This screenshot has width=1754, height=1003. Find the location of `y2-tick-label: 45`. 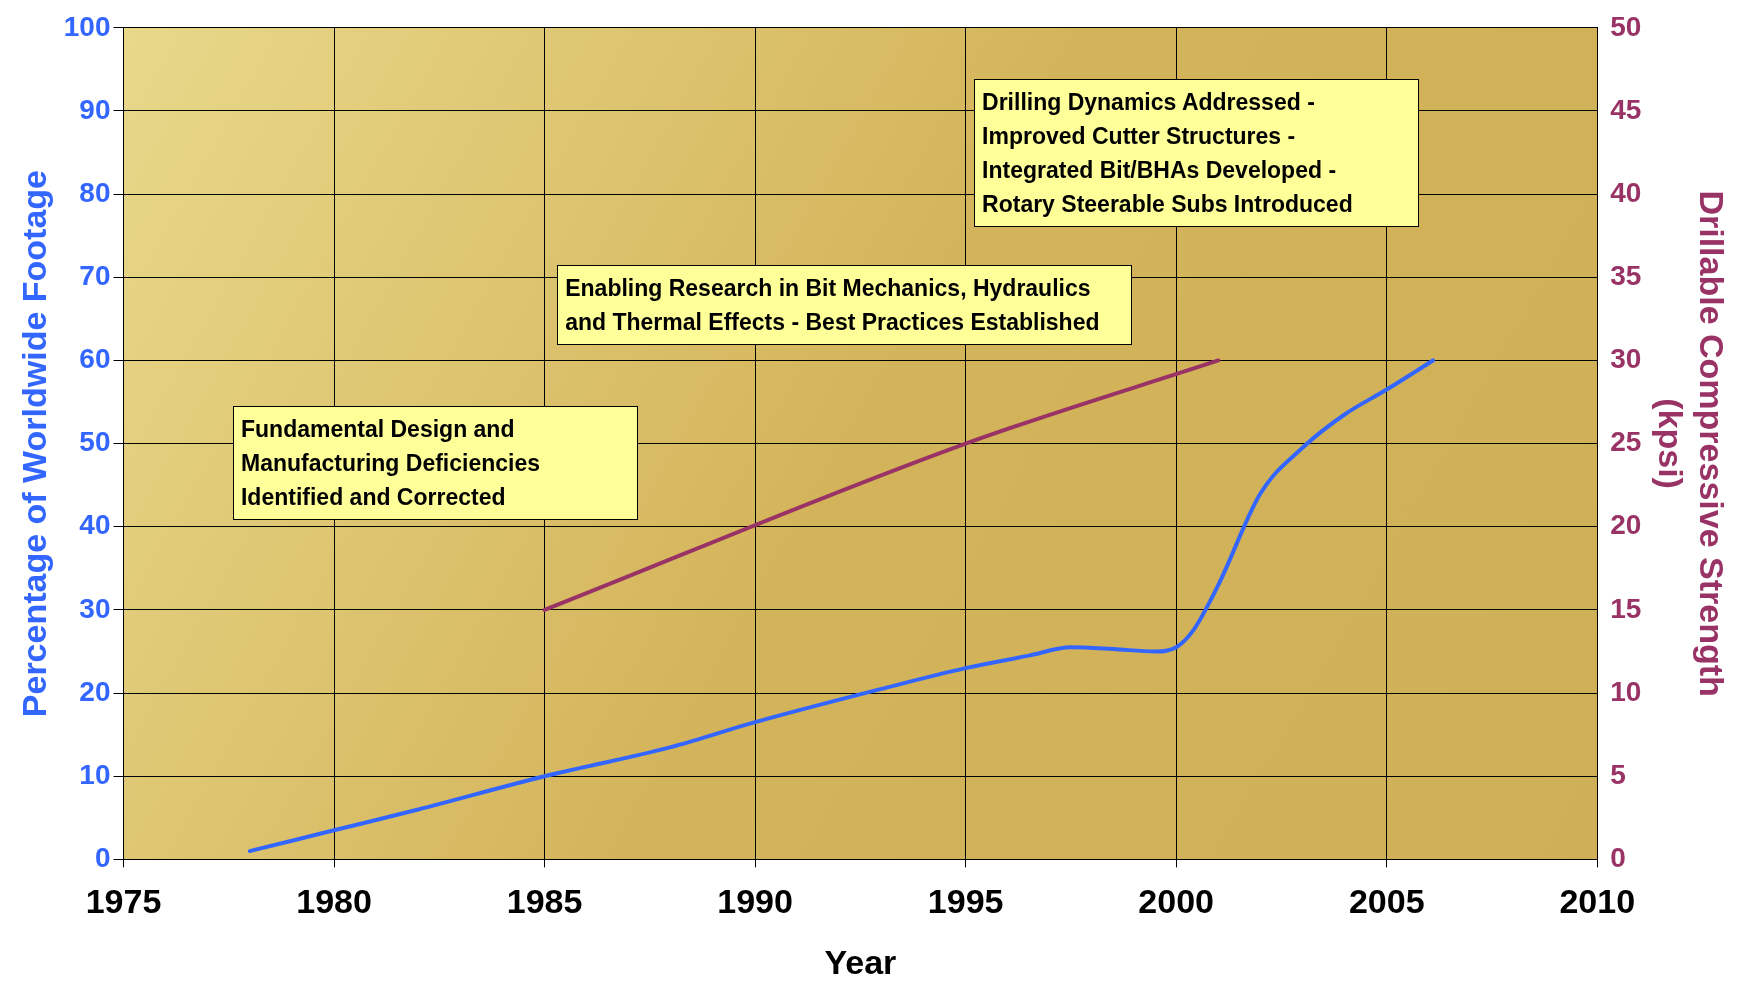

y2-tick-label: 45 is located at coordinates (1626, 109).